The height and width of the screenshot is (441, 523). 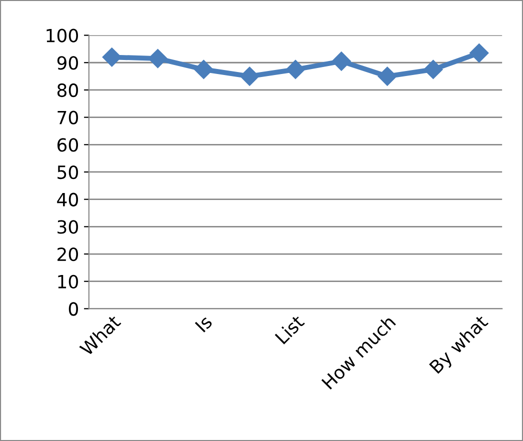 What do you see at coordinates (68, 281) in the screenshot?
I see `y-tick-label: 10` at bounding box center [68, 281].